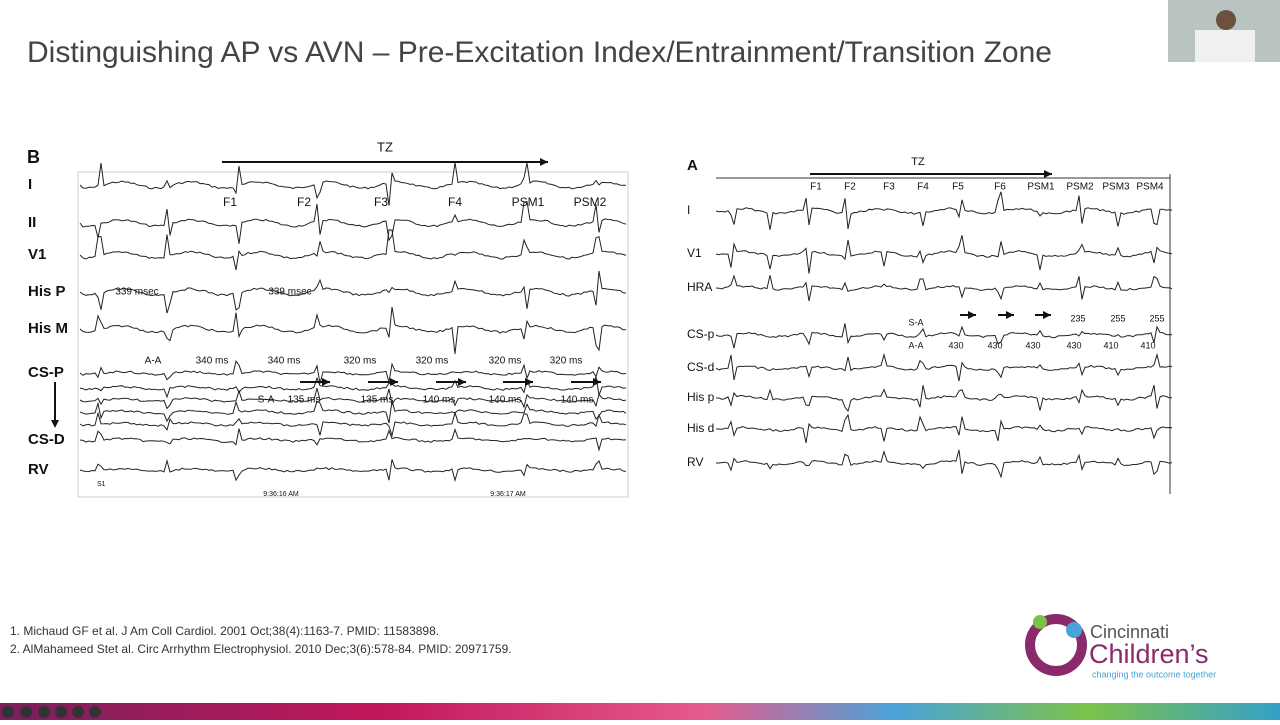 The image size is (1280, 725). Describe the element at coordinates (701, 334) in the screenshot. I see `channel-label: CS-p` at that location.